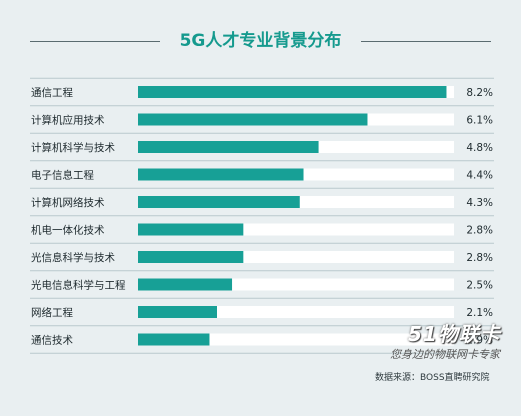 Image resolution: width=521 pixels, height=416 pixels. What do you see at coordinates (479, 176) in the screenshot?
I see `value-label: 4.4%` at bounding box center [479, 176].